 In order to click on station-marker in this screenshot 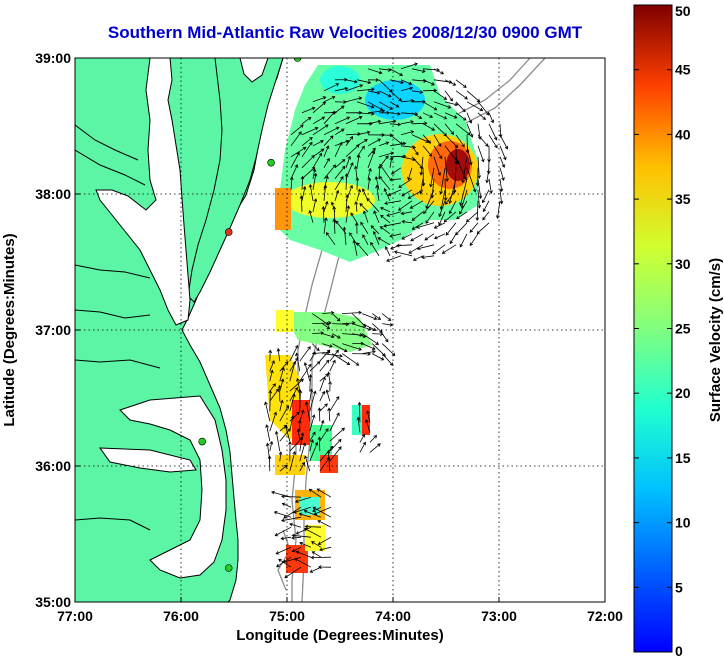, I will do `click(202, 441)`.